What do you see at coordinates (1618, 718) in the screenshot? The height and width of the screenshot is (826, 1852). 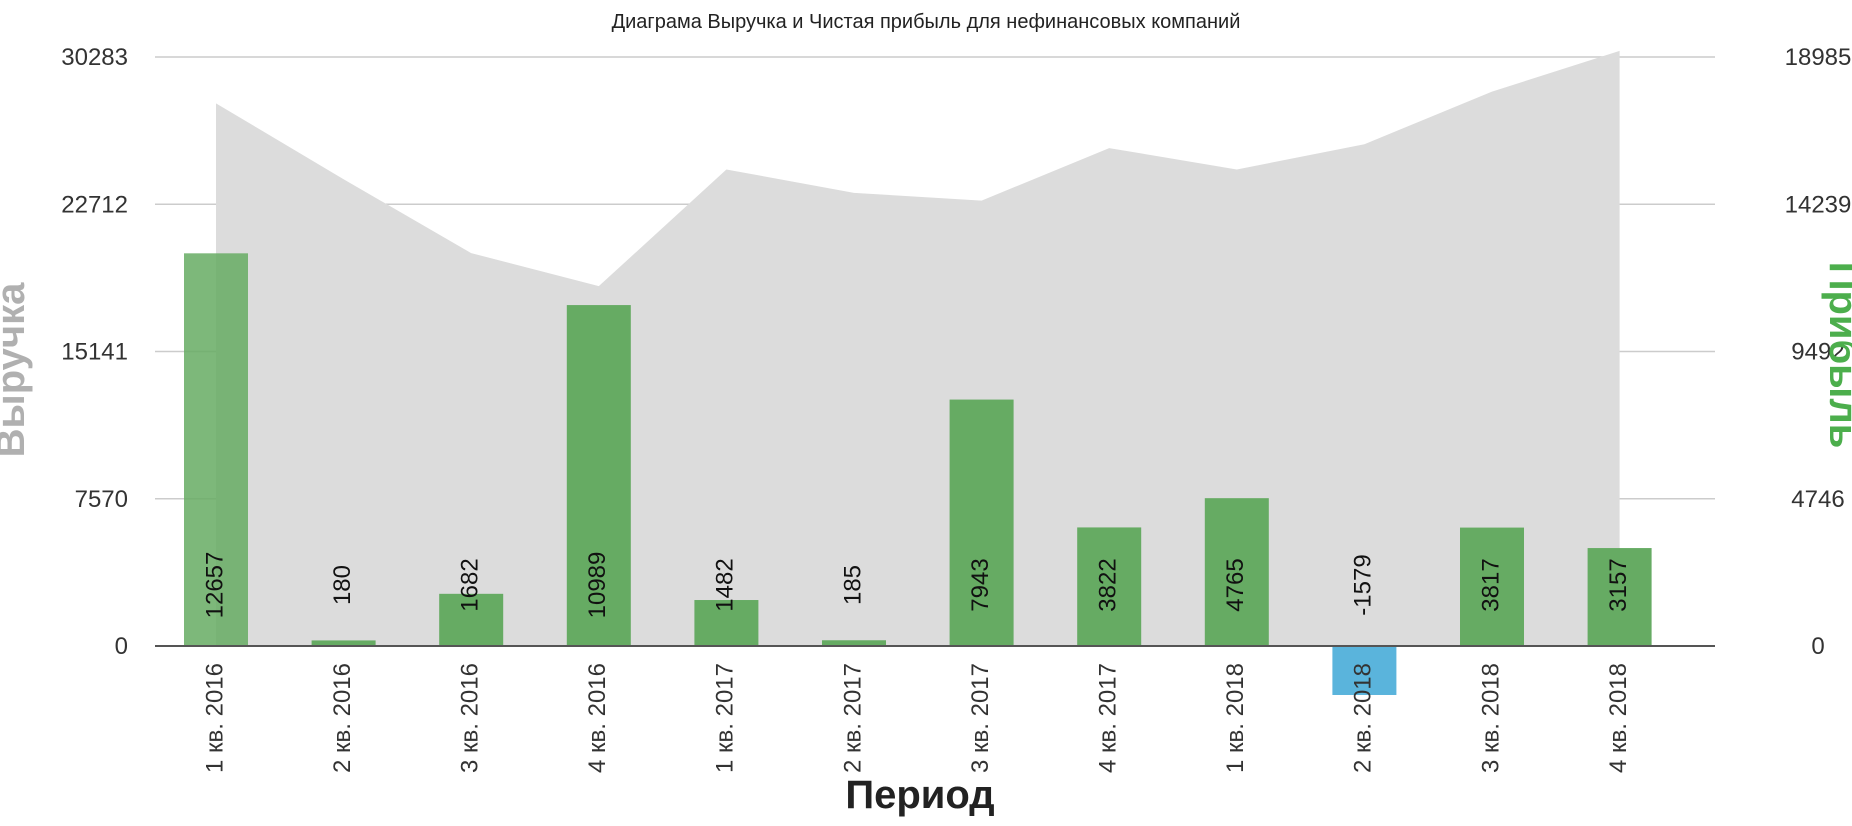 I see `x-tick-label: 4 кв. 2018` at bounding box center [1618, 718].